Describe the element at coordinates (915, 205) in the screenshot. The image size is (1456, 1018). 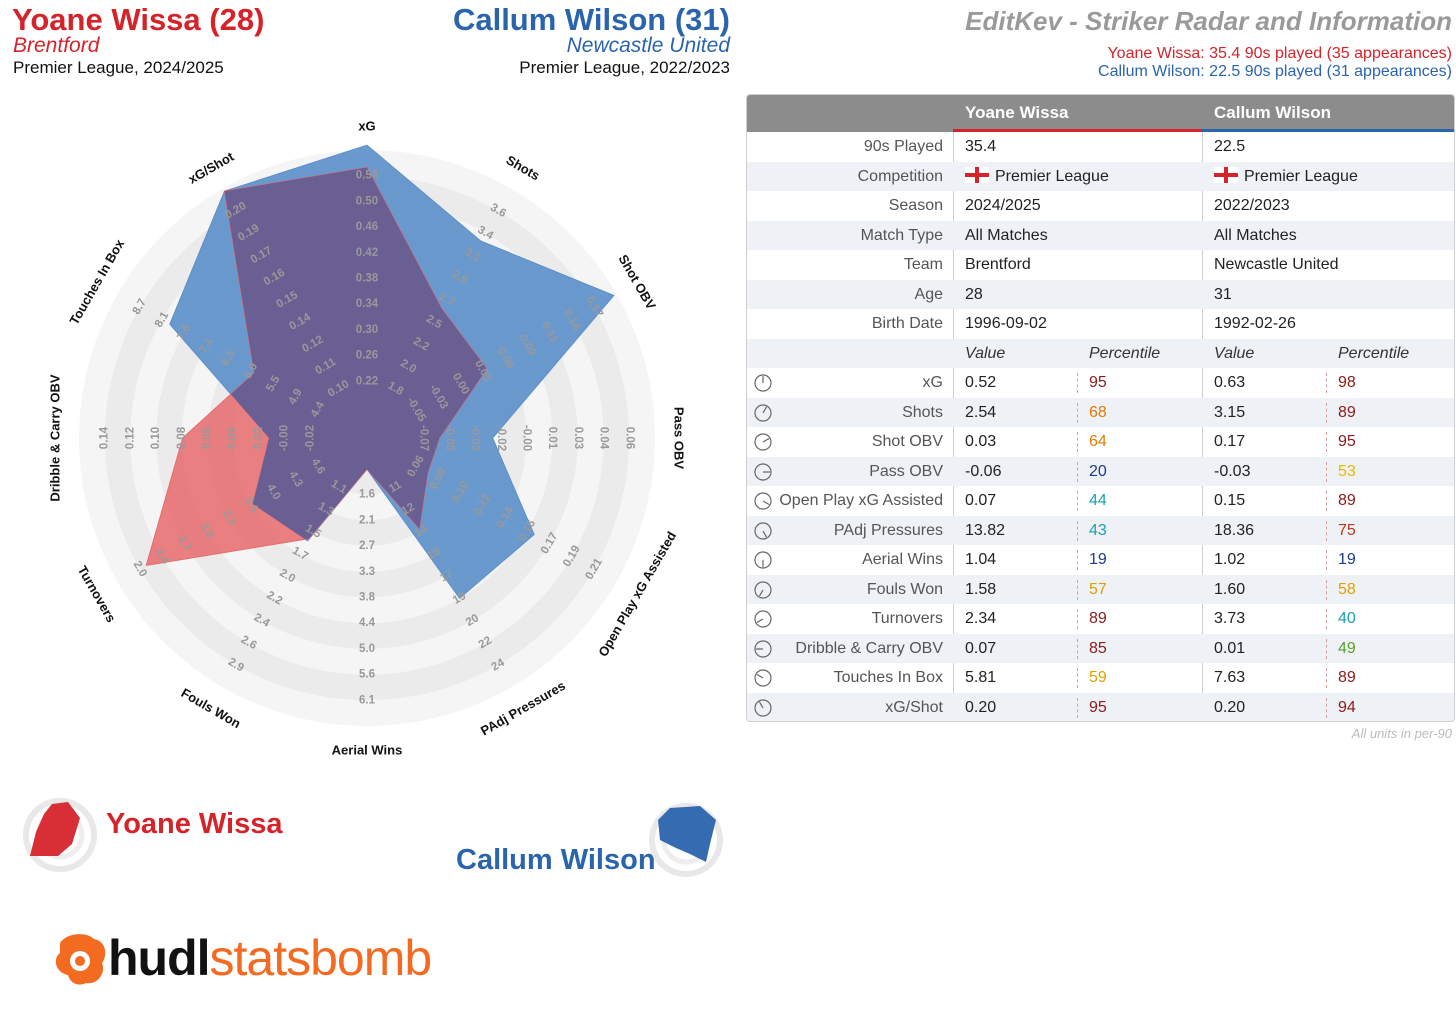
I see `row-label: Season` at that location.